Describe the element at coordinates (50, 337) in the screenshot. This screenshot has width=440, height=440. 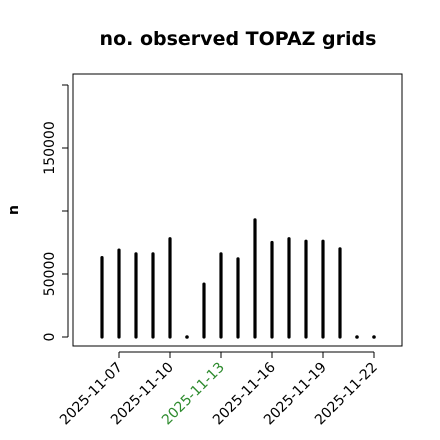
I see `y-tick-label: 0` at that location.